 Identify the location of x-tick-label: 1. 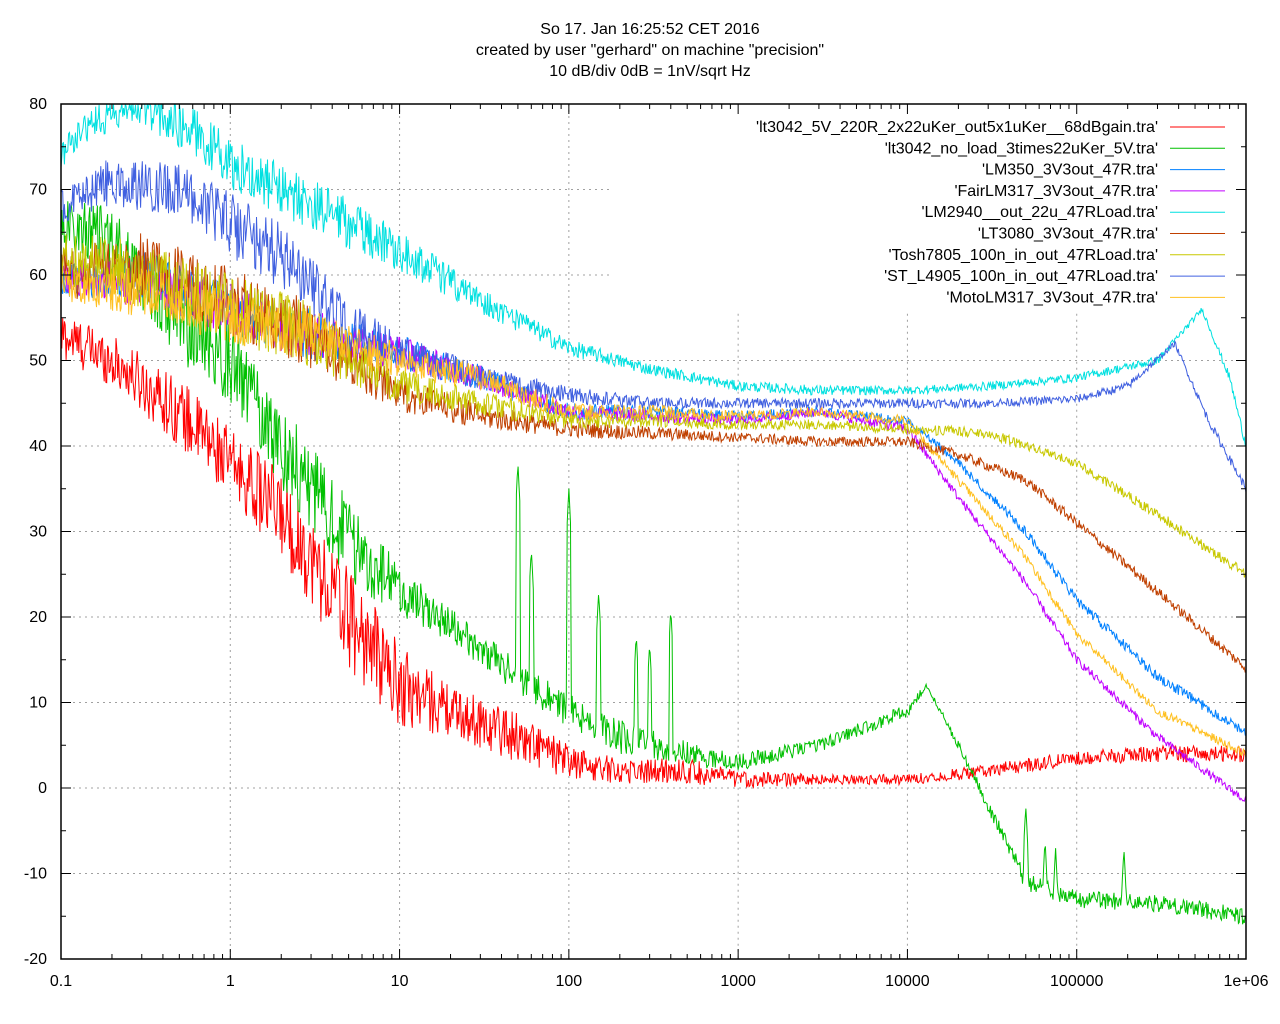
(230, 981).